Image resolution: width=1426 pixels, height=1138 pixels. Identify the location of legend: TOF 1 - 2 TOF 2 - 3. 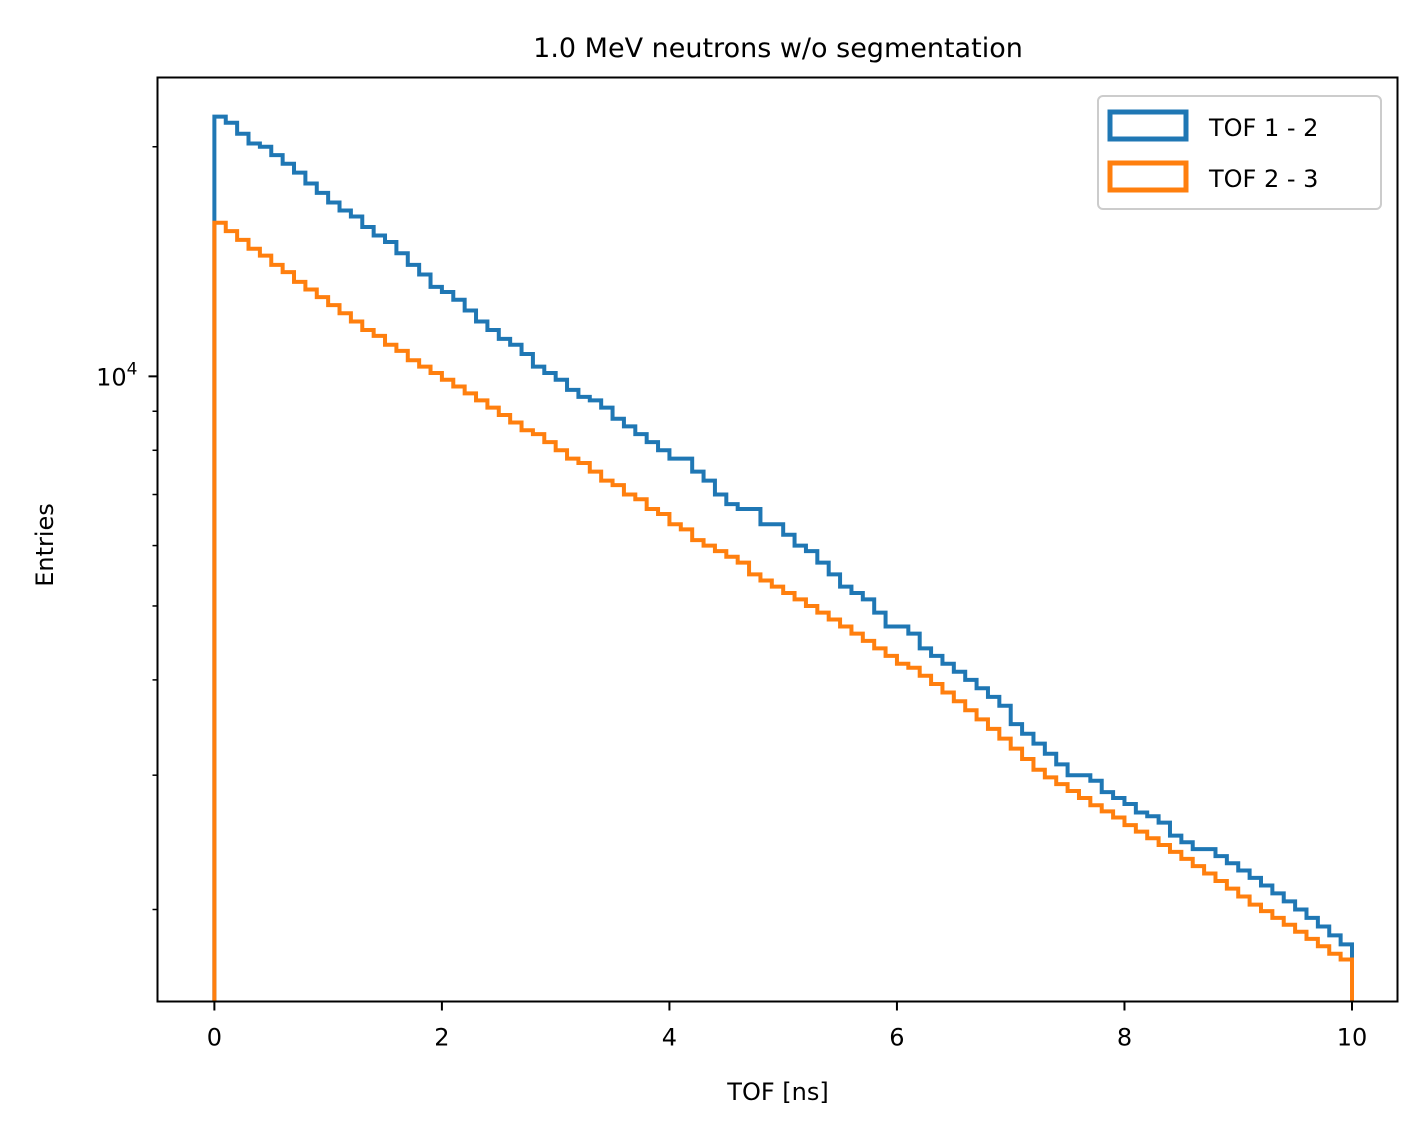
(1239, 152).